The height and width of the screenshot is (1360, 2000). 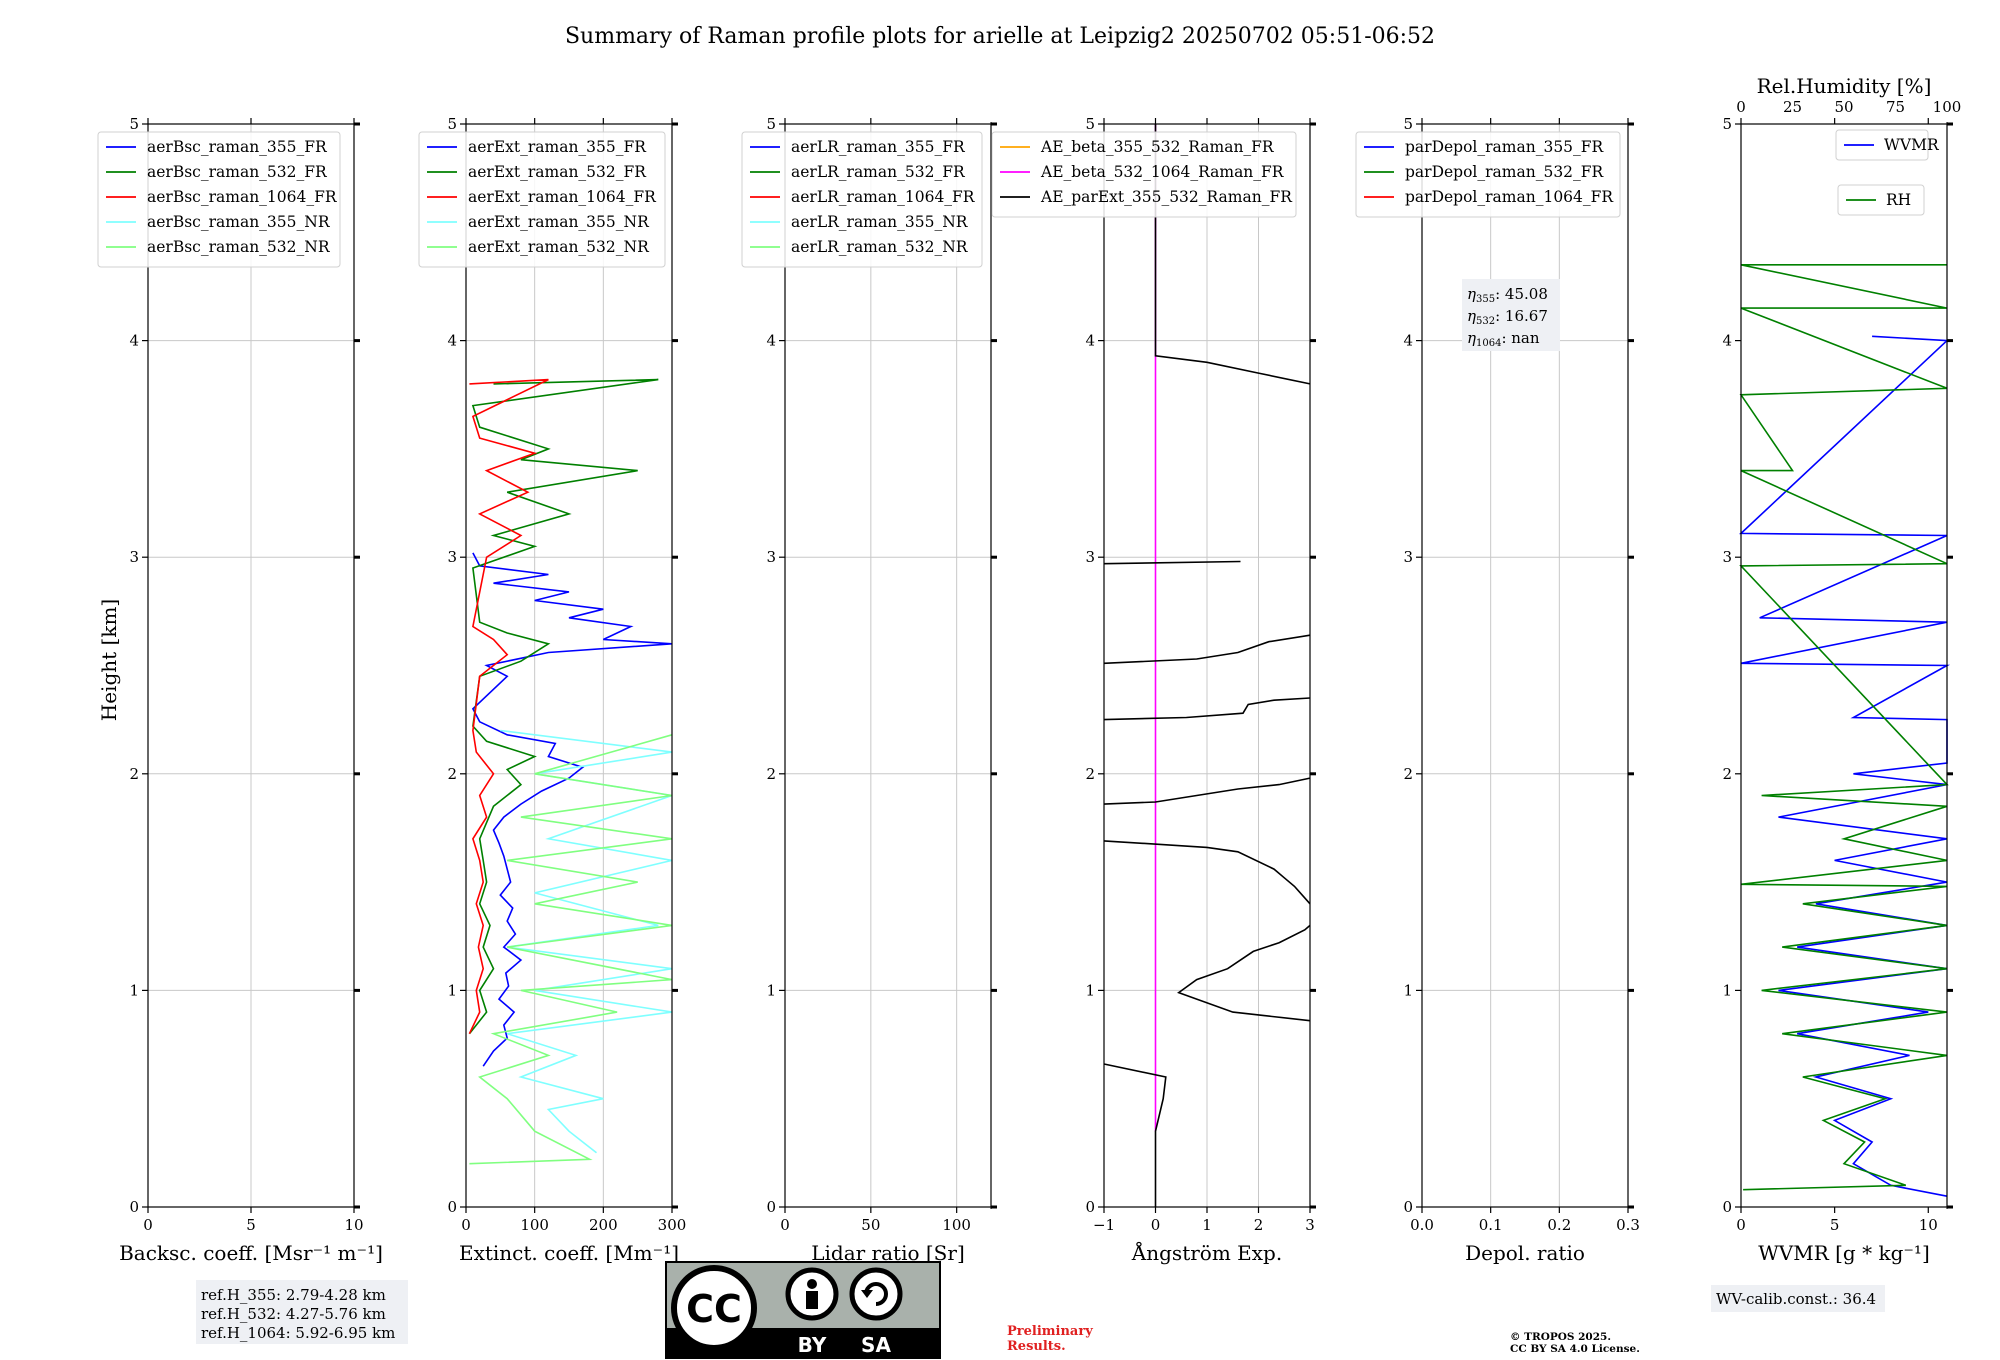 I want to click on y-tick-label: 3, so click(x=134, y=557).